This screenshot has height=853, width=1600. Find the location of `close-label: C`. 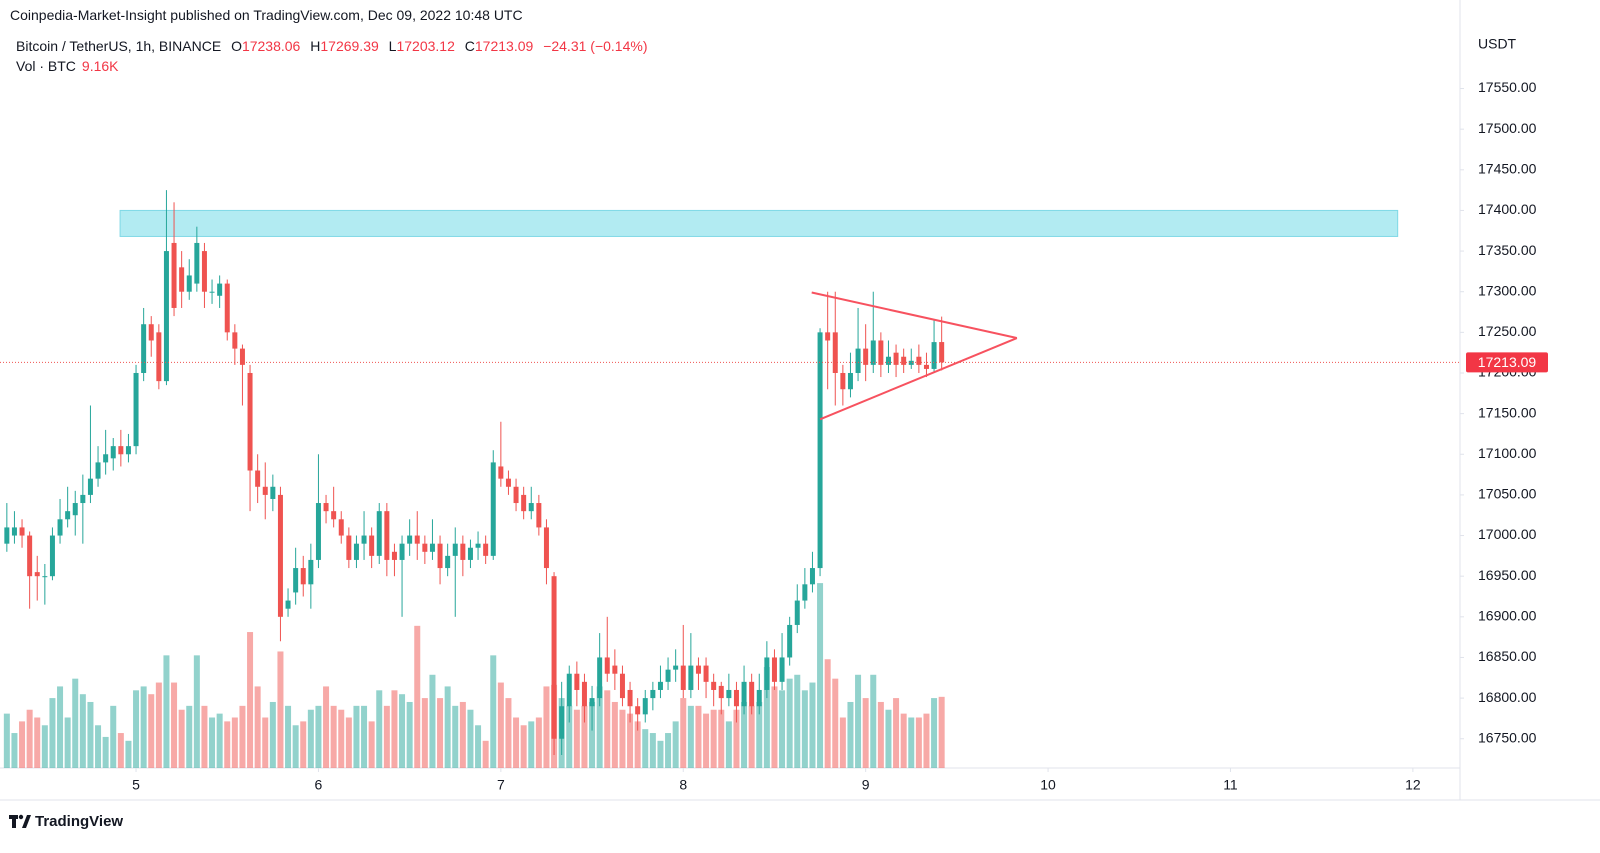

close-label: C is located at coordinates (469, 46).